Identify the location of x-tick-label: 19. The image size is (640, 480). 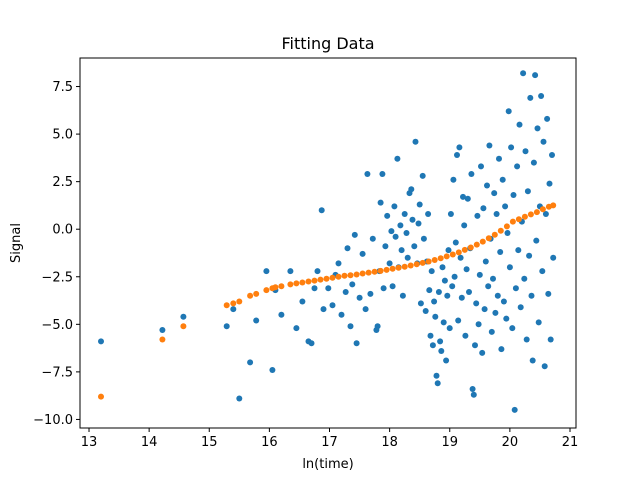
(449, 442).